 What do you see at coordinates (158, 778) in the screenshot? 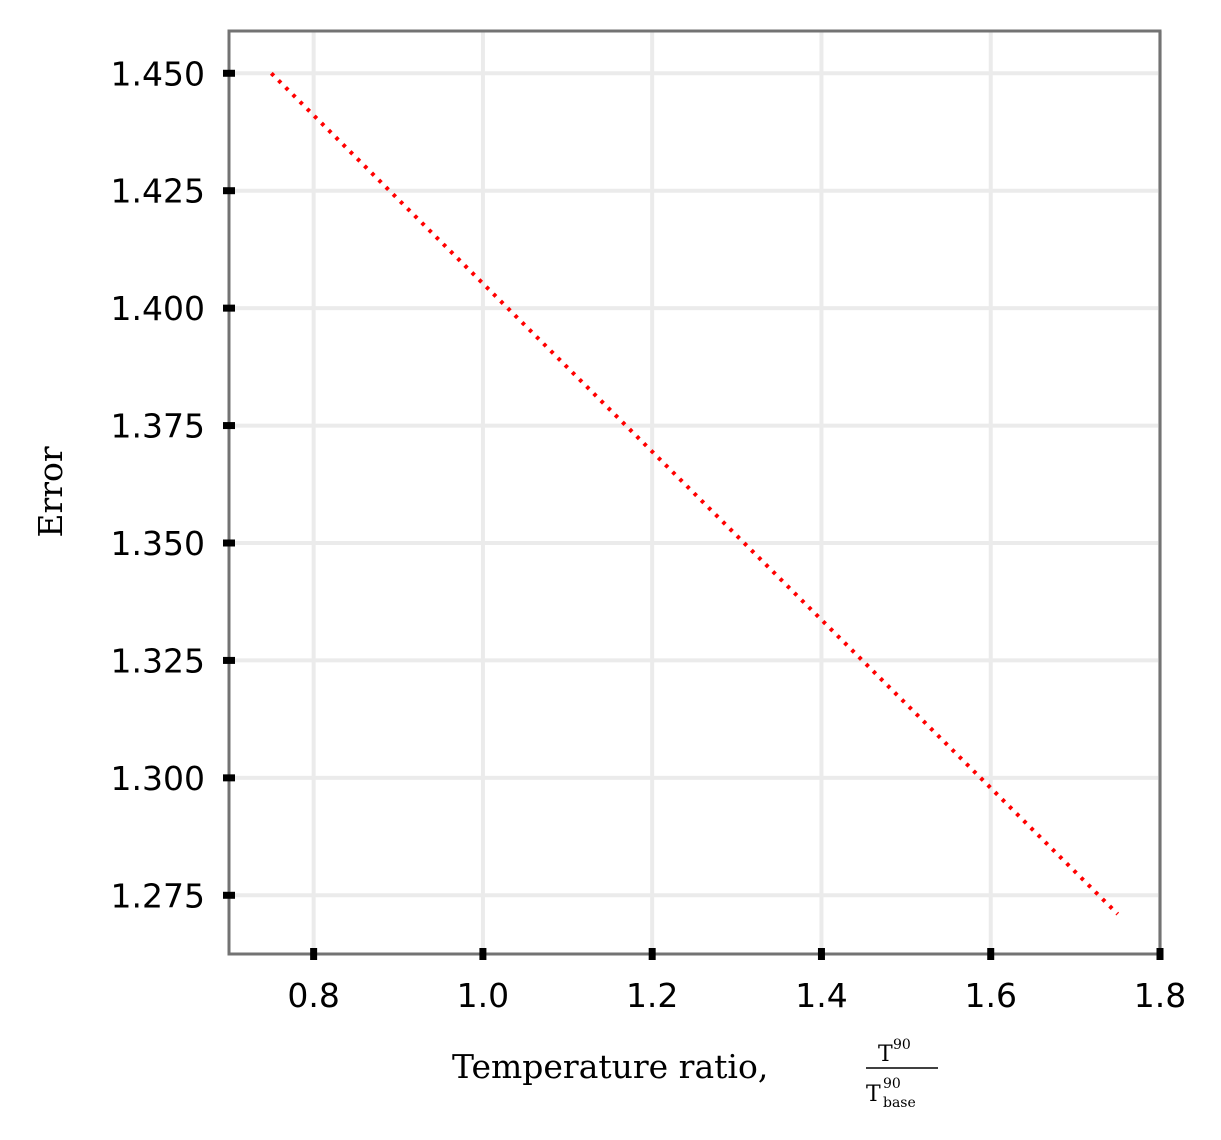
I see `y-tick-label: 1.300` at bounding box center [158, 778].